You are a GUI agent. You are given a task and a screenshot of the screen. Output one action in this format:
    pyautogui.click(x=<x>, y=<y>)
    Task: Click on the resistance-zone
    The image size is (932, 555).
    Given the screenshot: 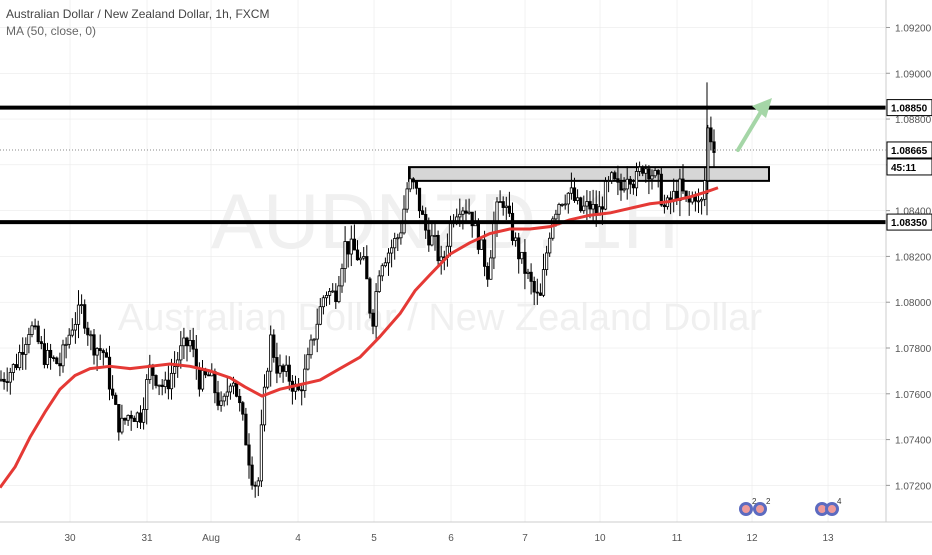 What is the action you would take?
    pyautogui.click(x=589, y=174)
    